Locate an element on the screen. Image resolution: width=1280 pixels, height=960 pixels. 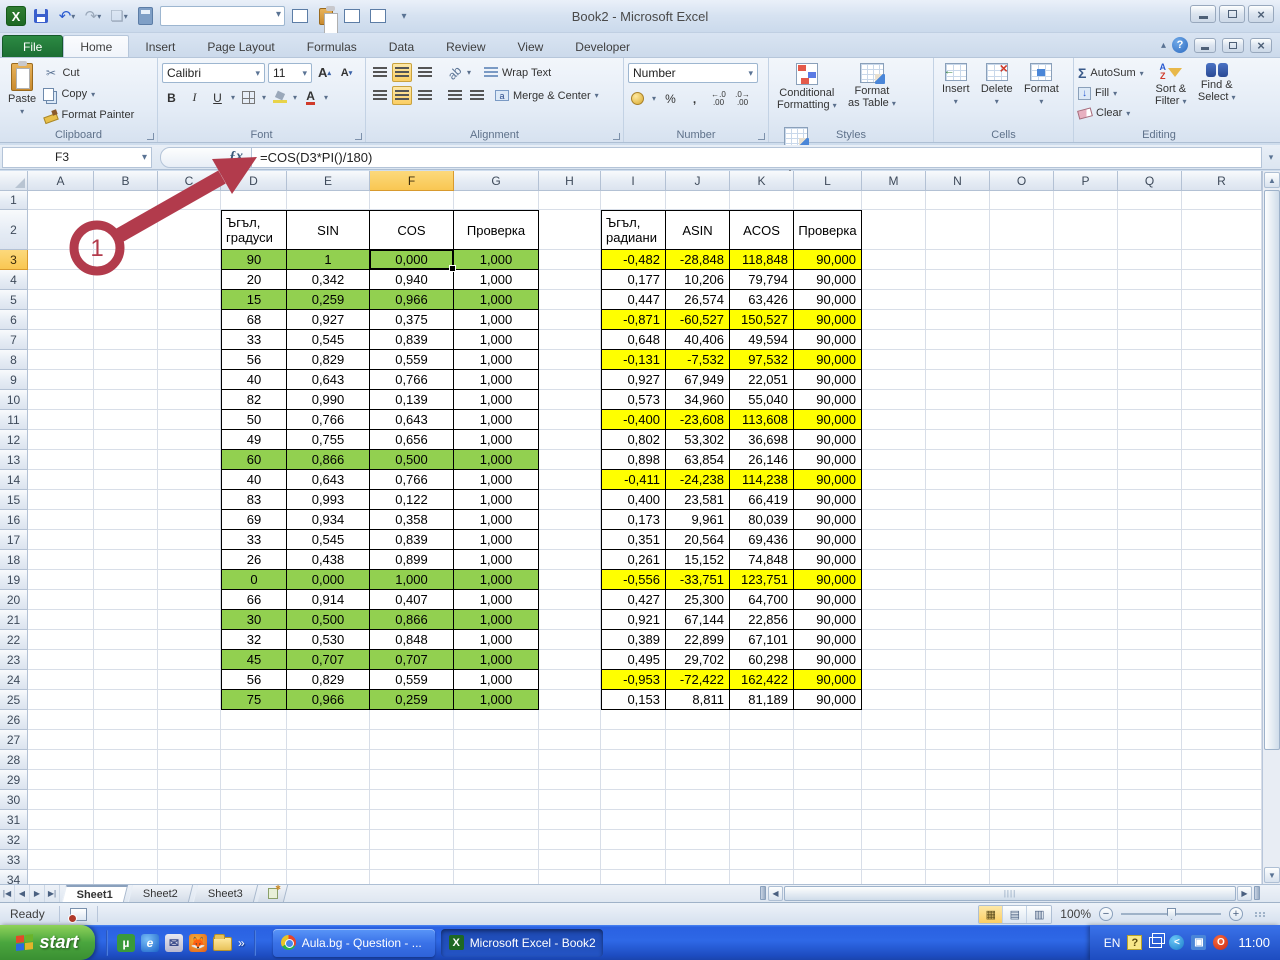
cell-K3: 118,848 is located at coordinates (762, 260).